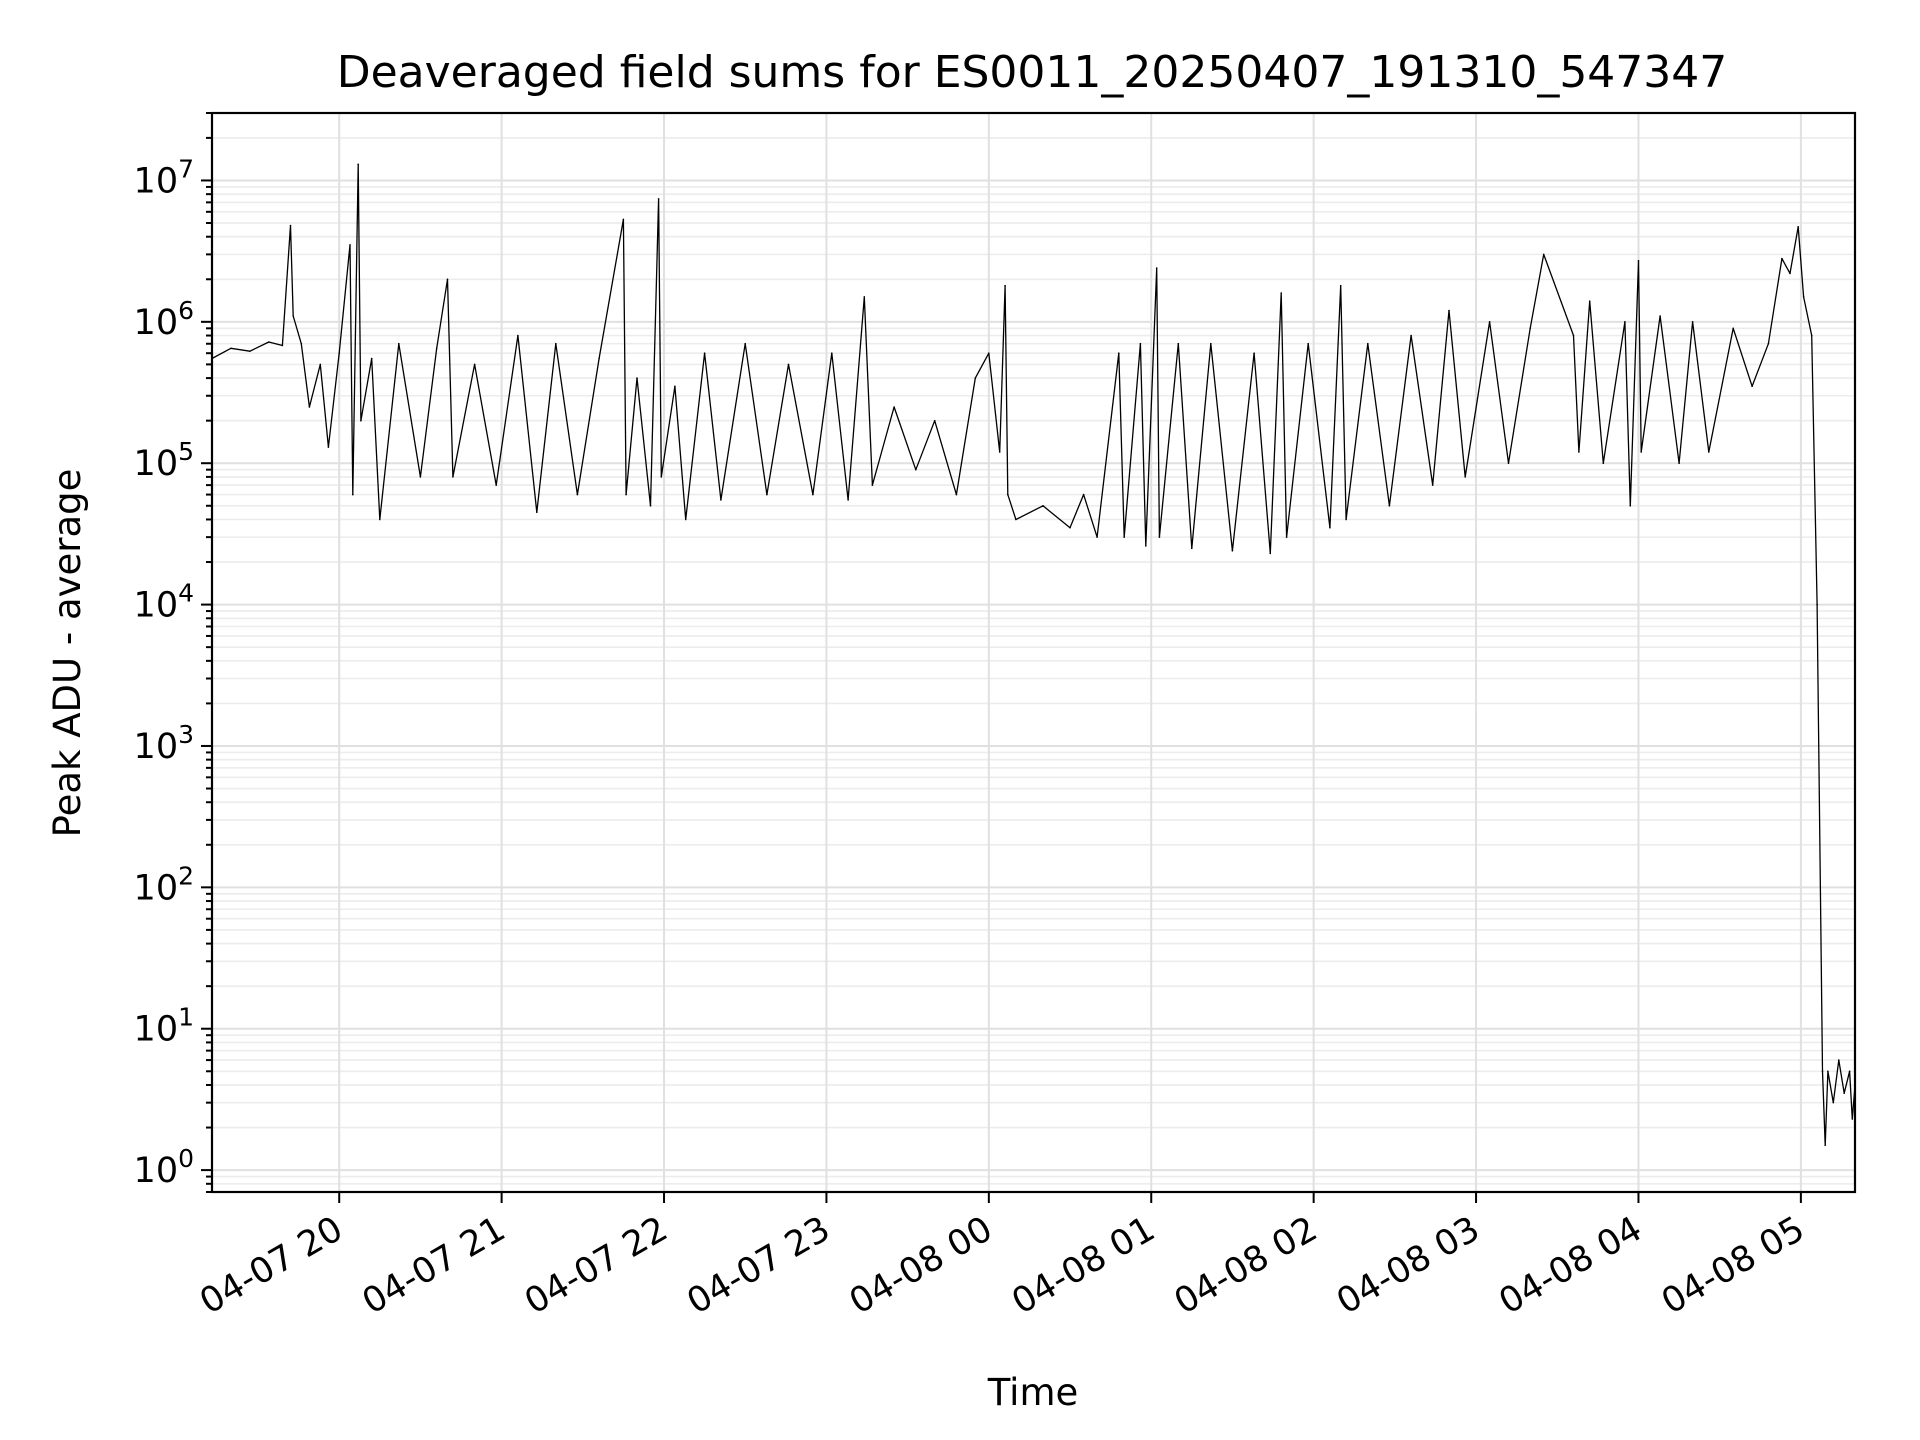  I want to click on x-tick-label: 04-08 00, so click(921, 1265).